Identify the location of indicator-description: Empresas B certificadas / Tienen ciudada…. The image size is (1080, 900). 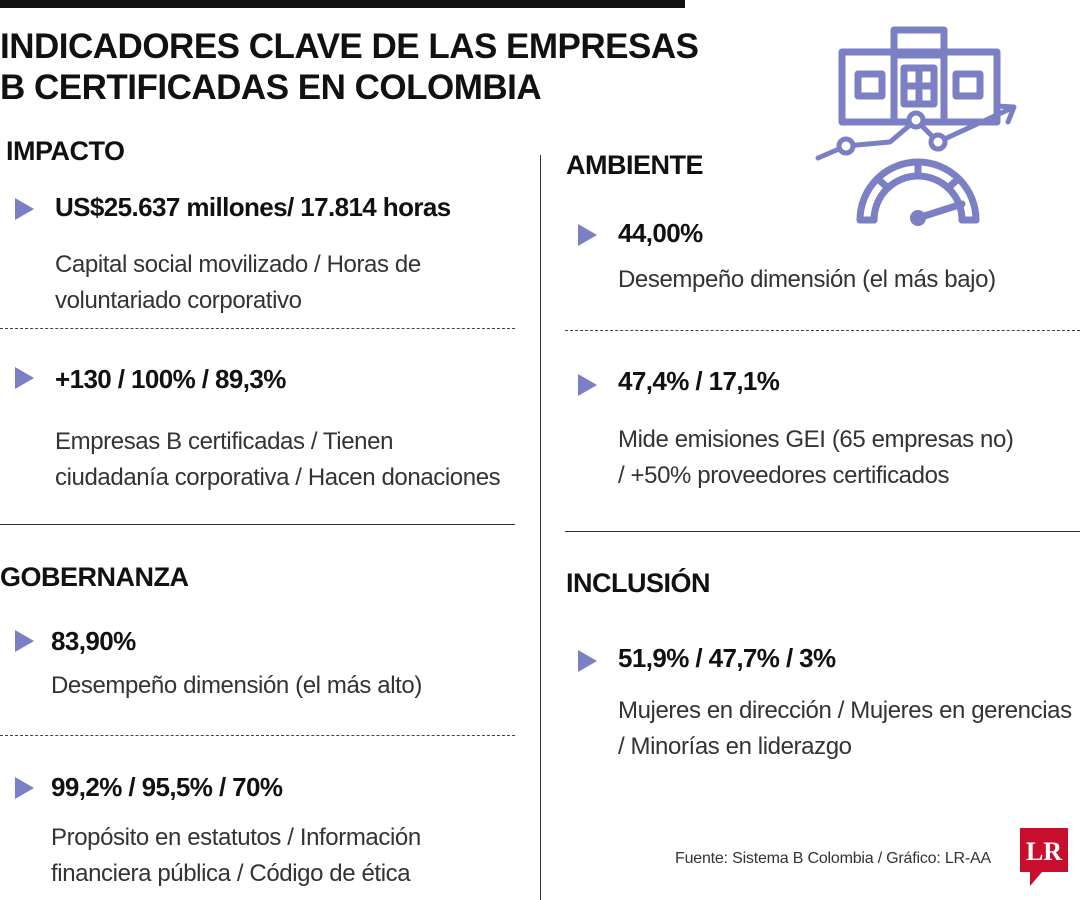
(278, 459).